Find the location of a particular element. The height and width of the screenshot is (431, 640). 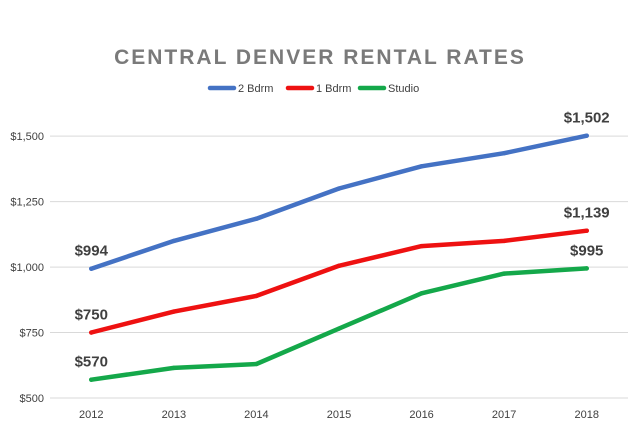

x-tick-label: 2015 is located at coordinates (339, 415).